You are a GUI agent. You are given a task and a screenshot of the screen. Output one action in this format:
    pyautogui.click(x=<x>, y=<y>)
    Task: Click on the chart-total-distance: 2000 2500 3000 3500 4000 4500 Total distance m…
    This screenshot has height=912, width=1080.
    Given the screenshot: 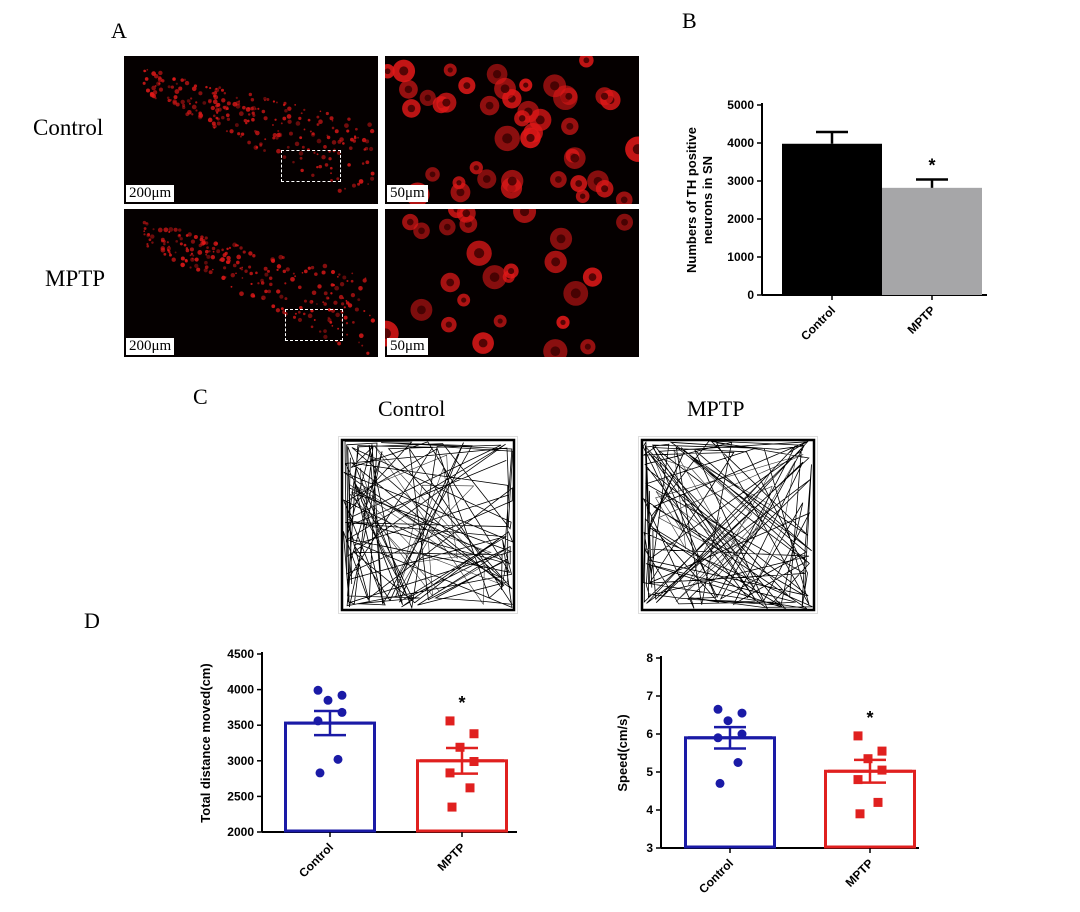 What is the action you would take?
    pyautogui.click(x=357, y=763)
    